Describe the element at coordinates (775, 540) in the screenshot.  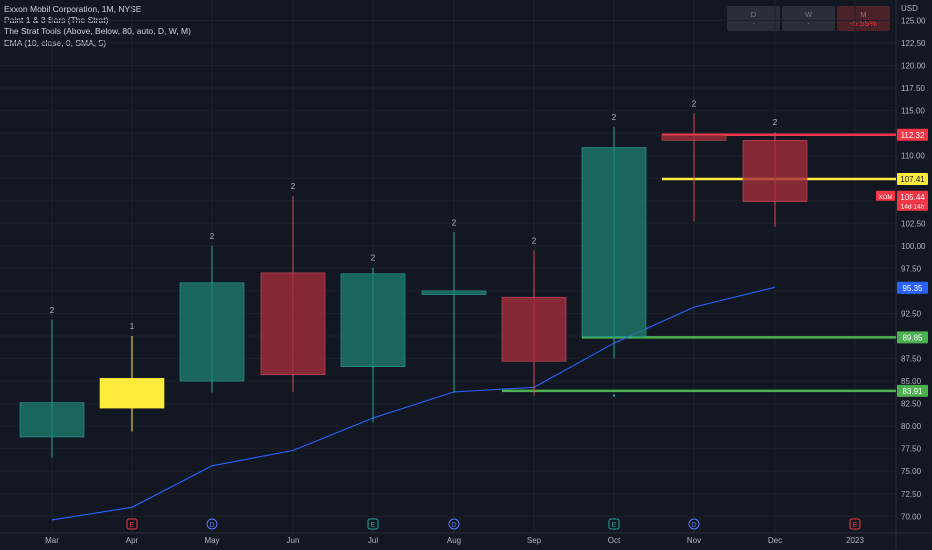
I see `x-tick-label: Dec` at that location.